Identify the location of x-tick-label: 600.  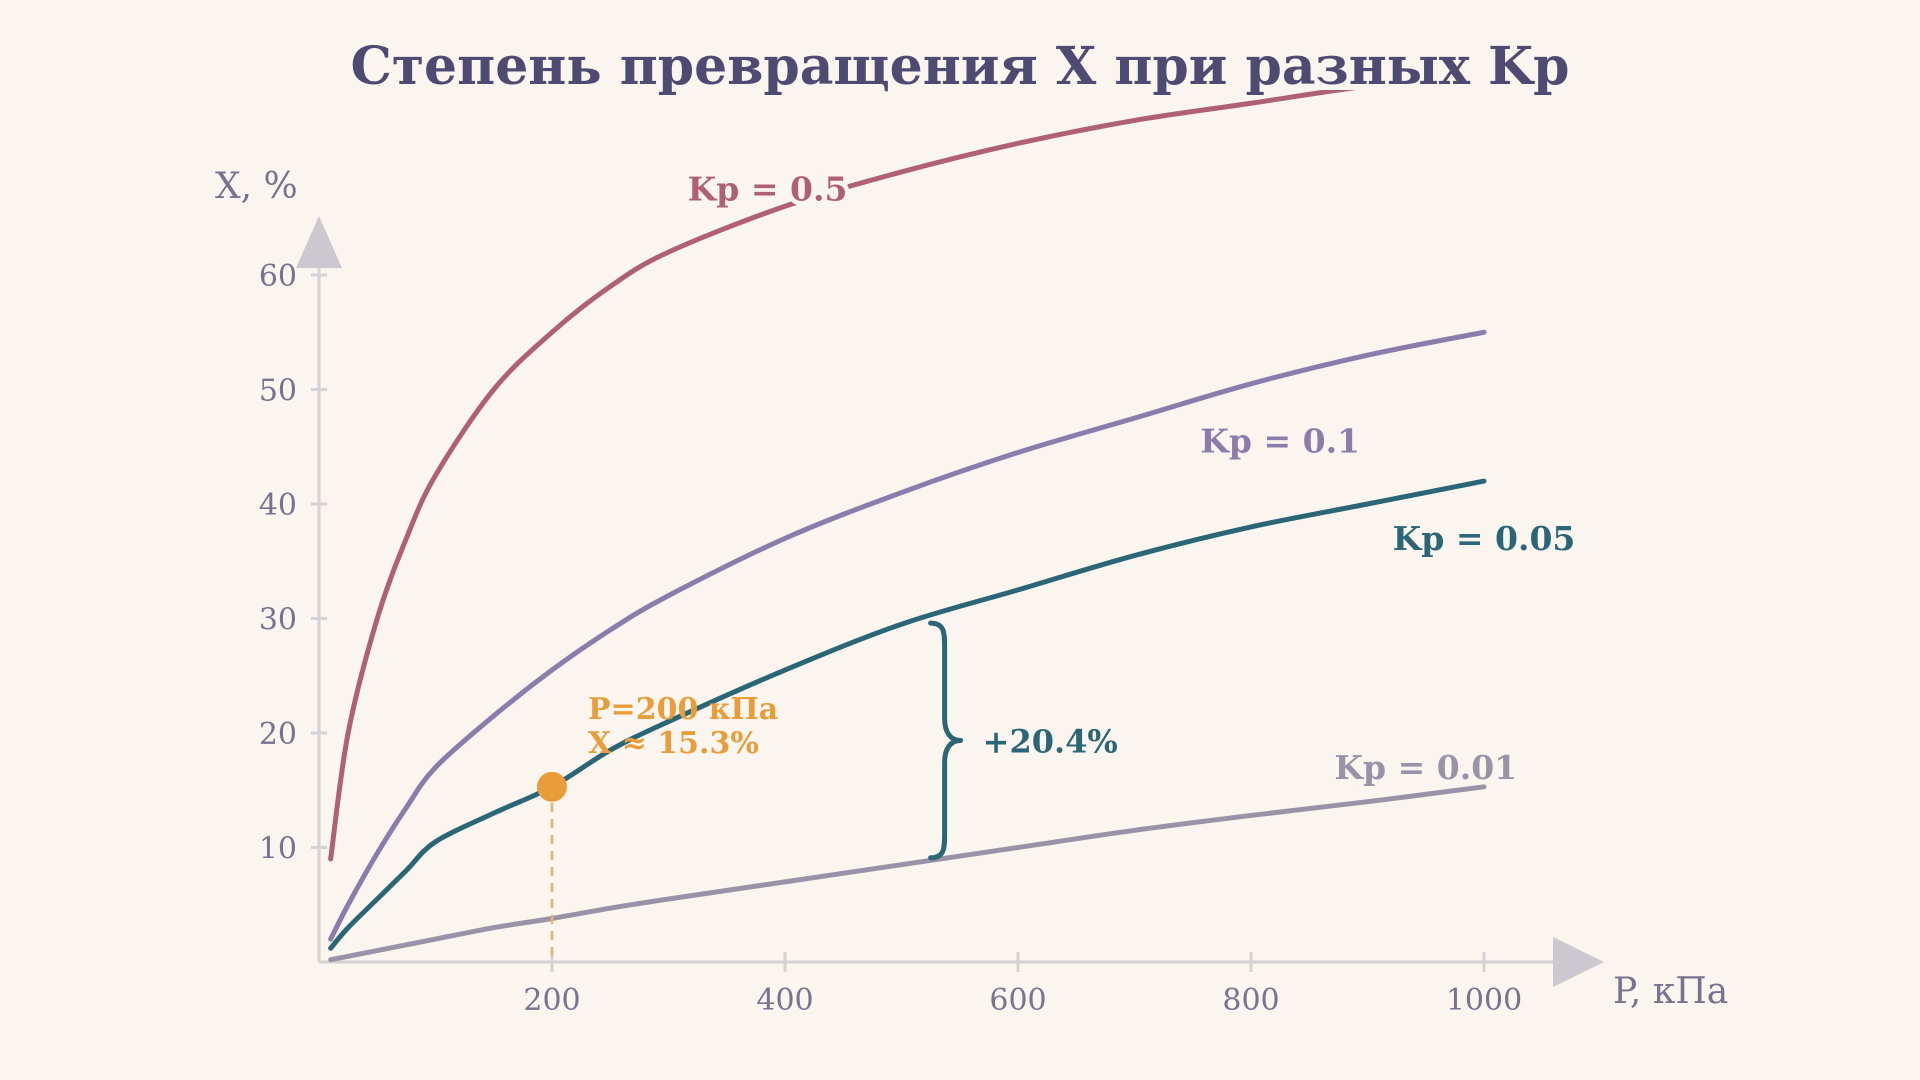
(1017, 1000).